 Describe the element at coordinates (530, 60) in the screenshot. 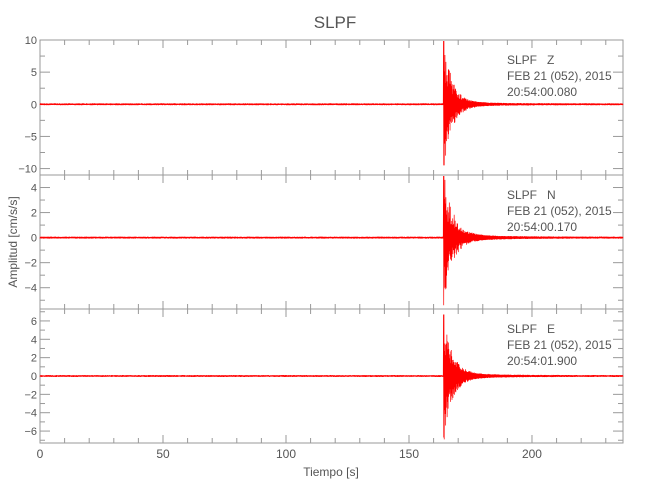

I see `station-component-label: SLPF Z` at that location.